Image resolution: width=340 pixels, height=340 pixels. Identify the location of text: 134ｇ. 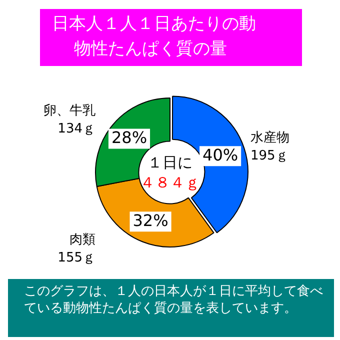
(77, 128).